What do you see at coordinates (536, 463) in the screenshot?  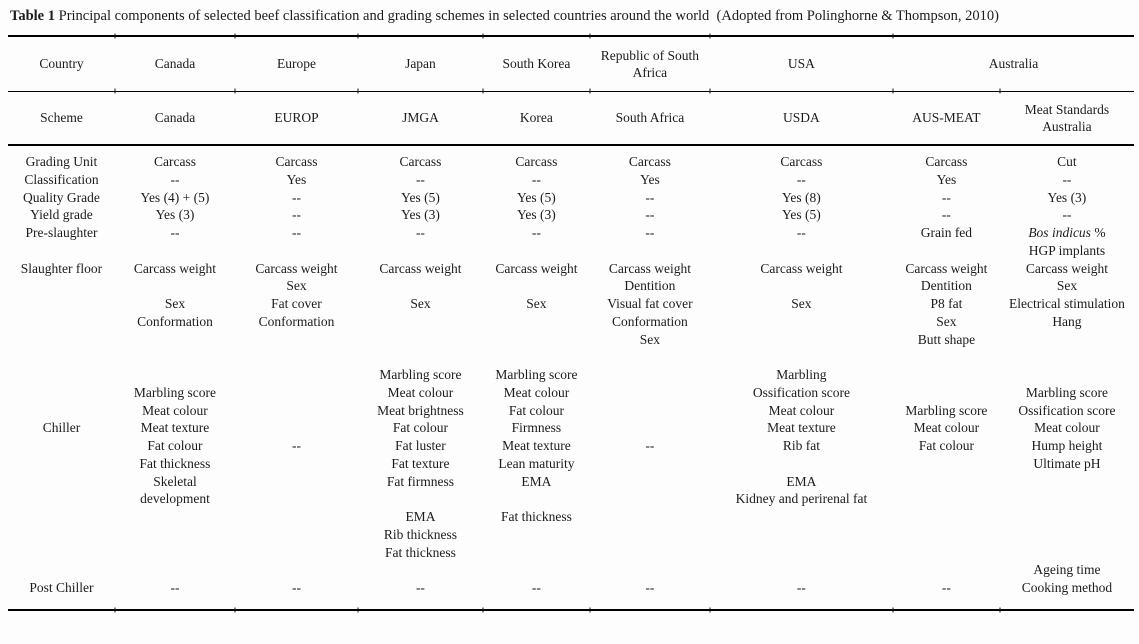 I see `cell-line: Lean maturity` at bounding box center [536, 463].